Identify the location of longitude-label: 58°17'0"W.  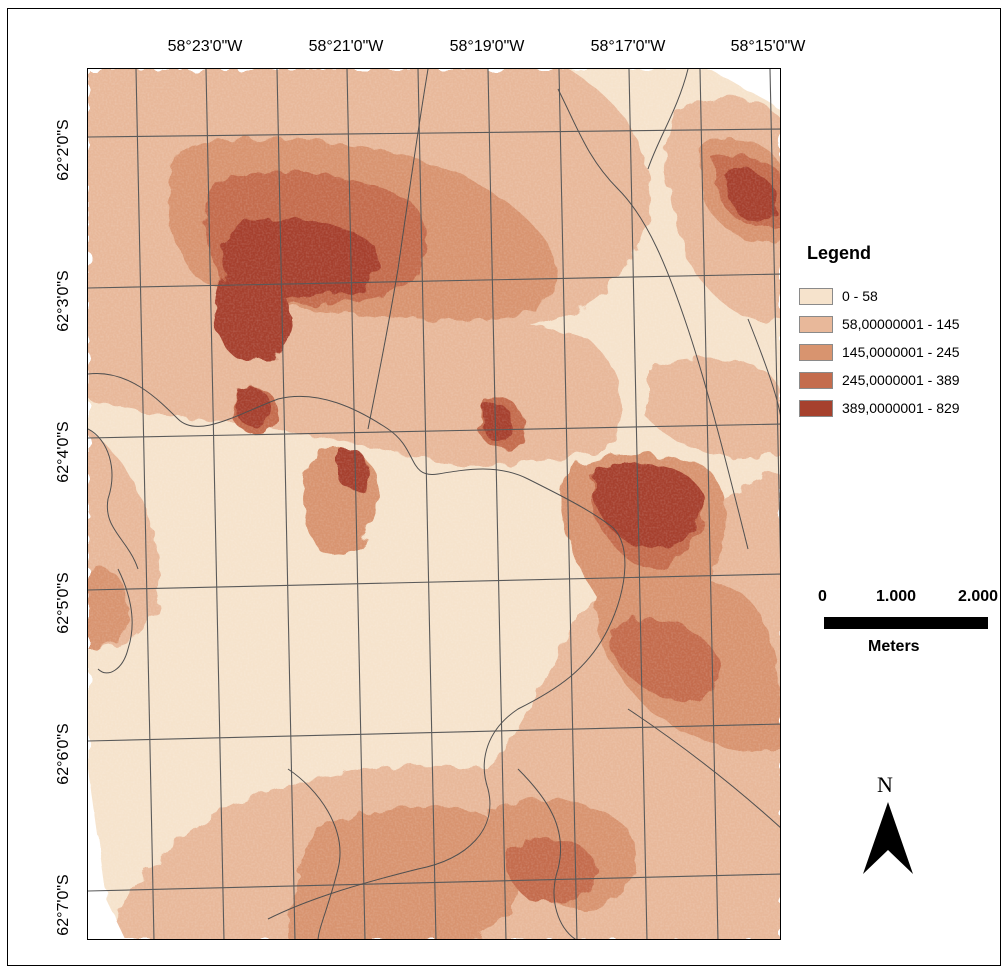
(628, 46).